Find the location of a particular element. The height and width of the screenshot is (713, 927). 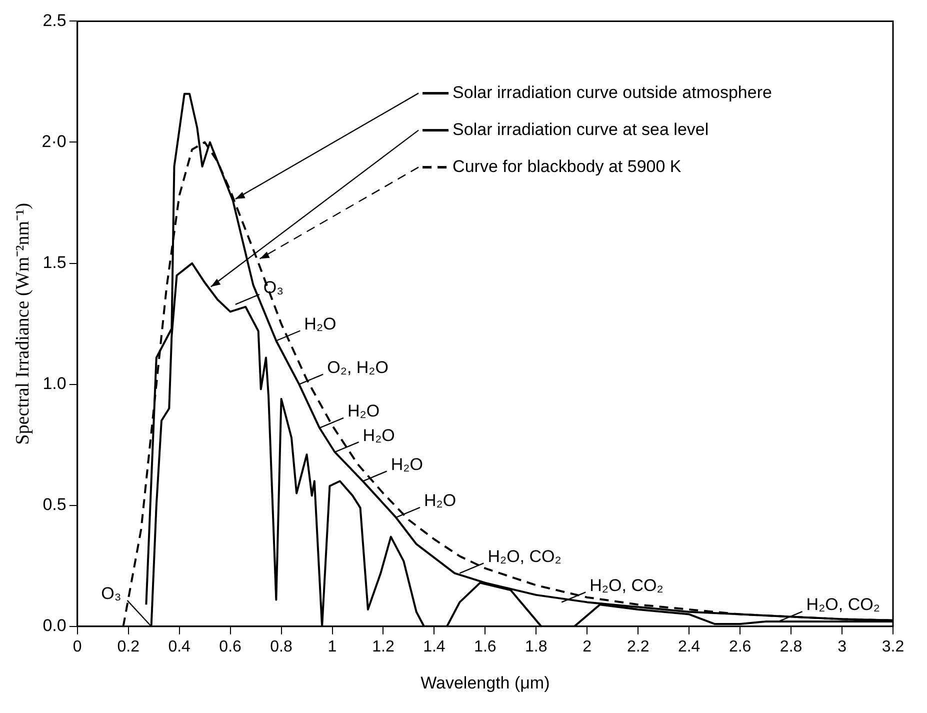

x-tick-label: 2.6 is located at coordinates (740, 647).